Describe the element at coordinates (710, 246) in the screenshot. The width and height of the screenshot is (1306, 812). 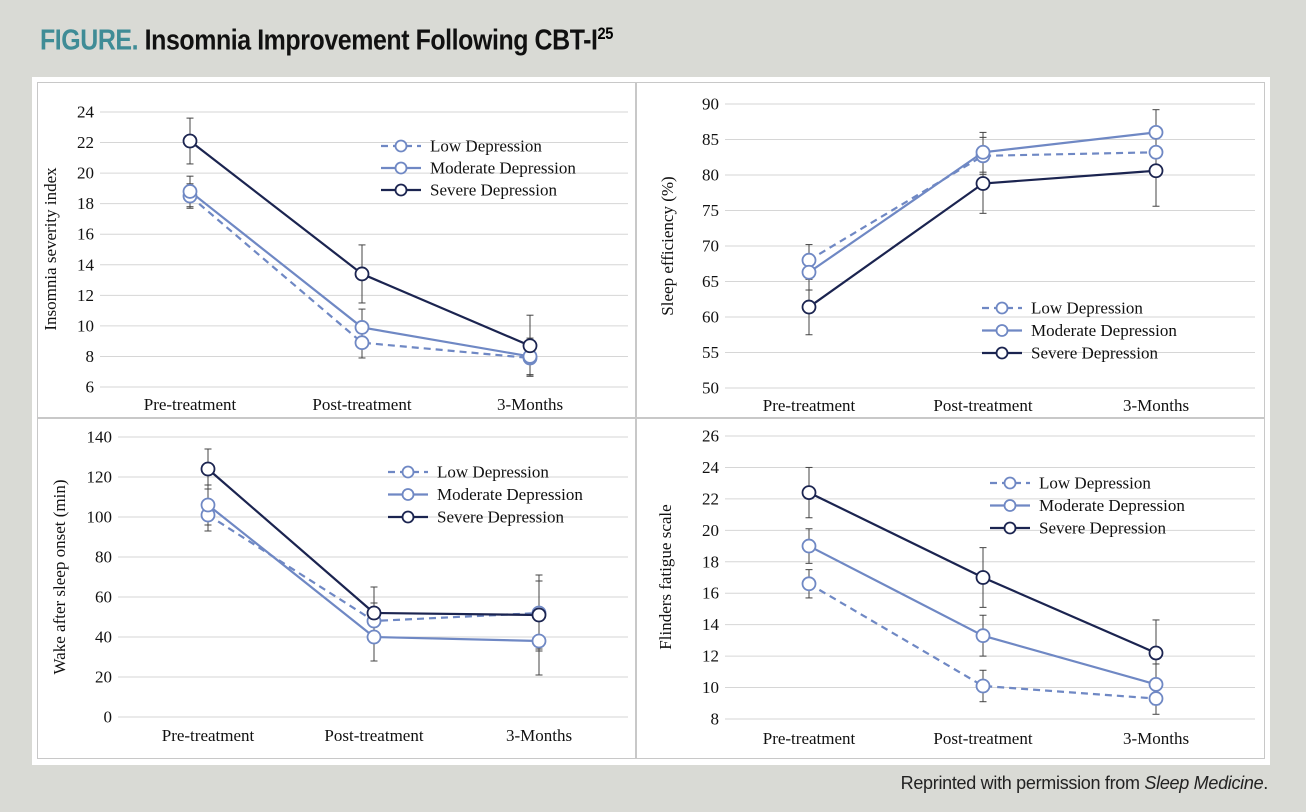
I see `y-tick-label: 70` at that location.